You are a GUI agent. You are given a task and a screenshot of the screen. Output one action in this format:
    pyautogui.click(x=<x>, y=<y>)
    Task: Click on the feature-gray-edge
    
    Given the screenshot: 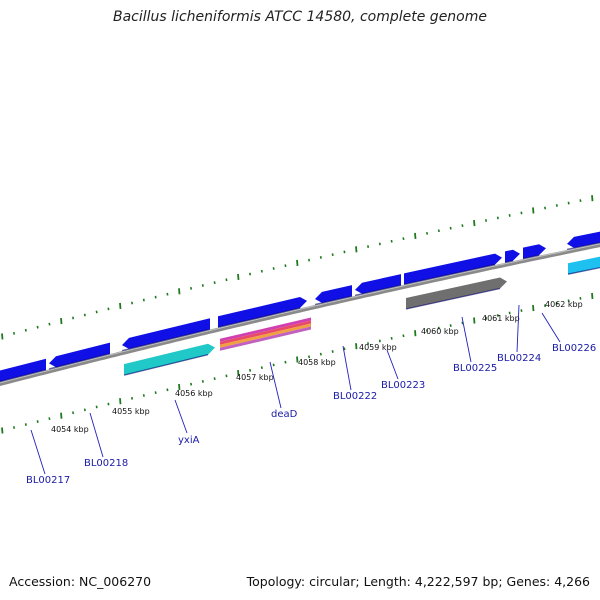 What is the action you would take?
    pyautogui.click(x=453, y=298)
    